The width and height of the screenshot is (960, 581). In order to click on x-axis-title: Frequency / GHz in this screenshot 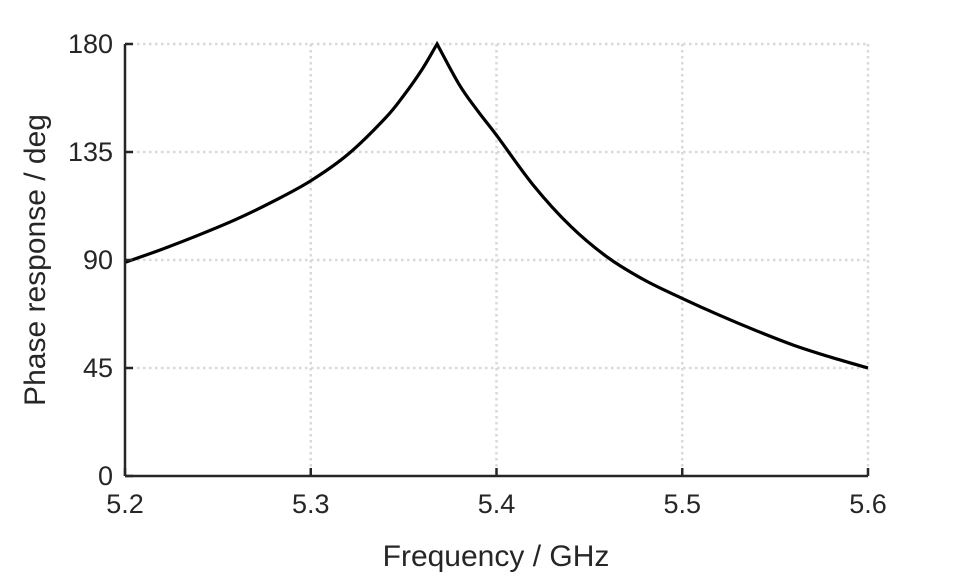, I will do `click(496, 556)`.